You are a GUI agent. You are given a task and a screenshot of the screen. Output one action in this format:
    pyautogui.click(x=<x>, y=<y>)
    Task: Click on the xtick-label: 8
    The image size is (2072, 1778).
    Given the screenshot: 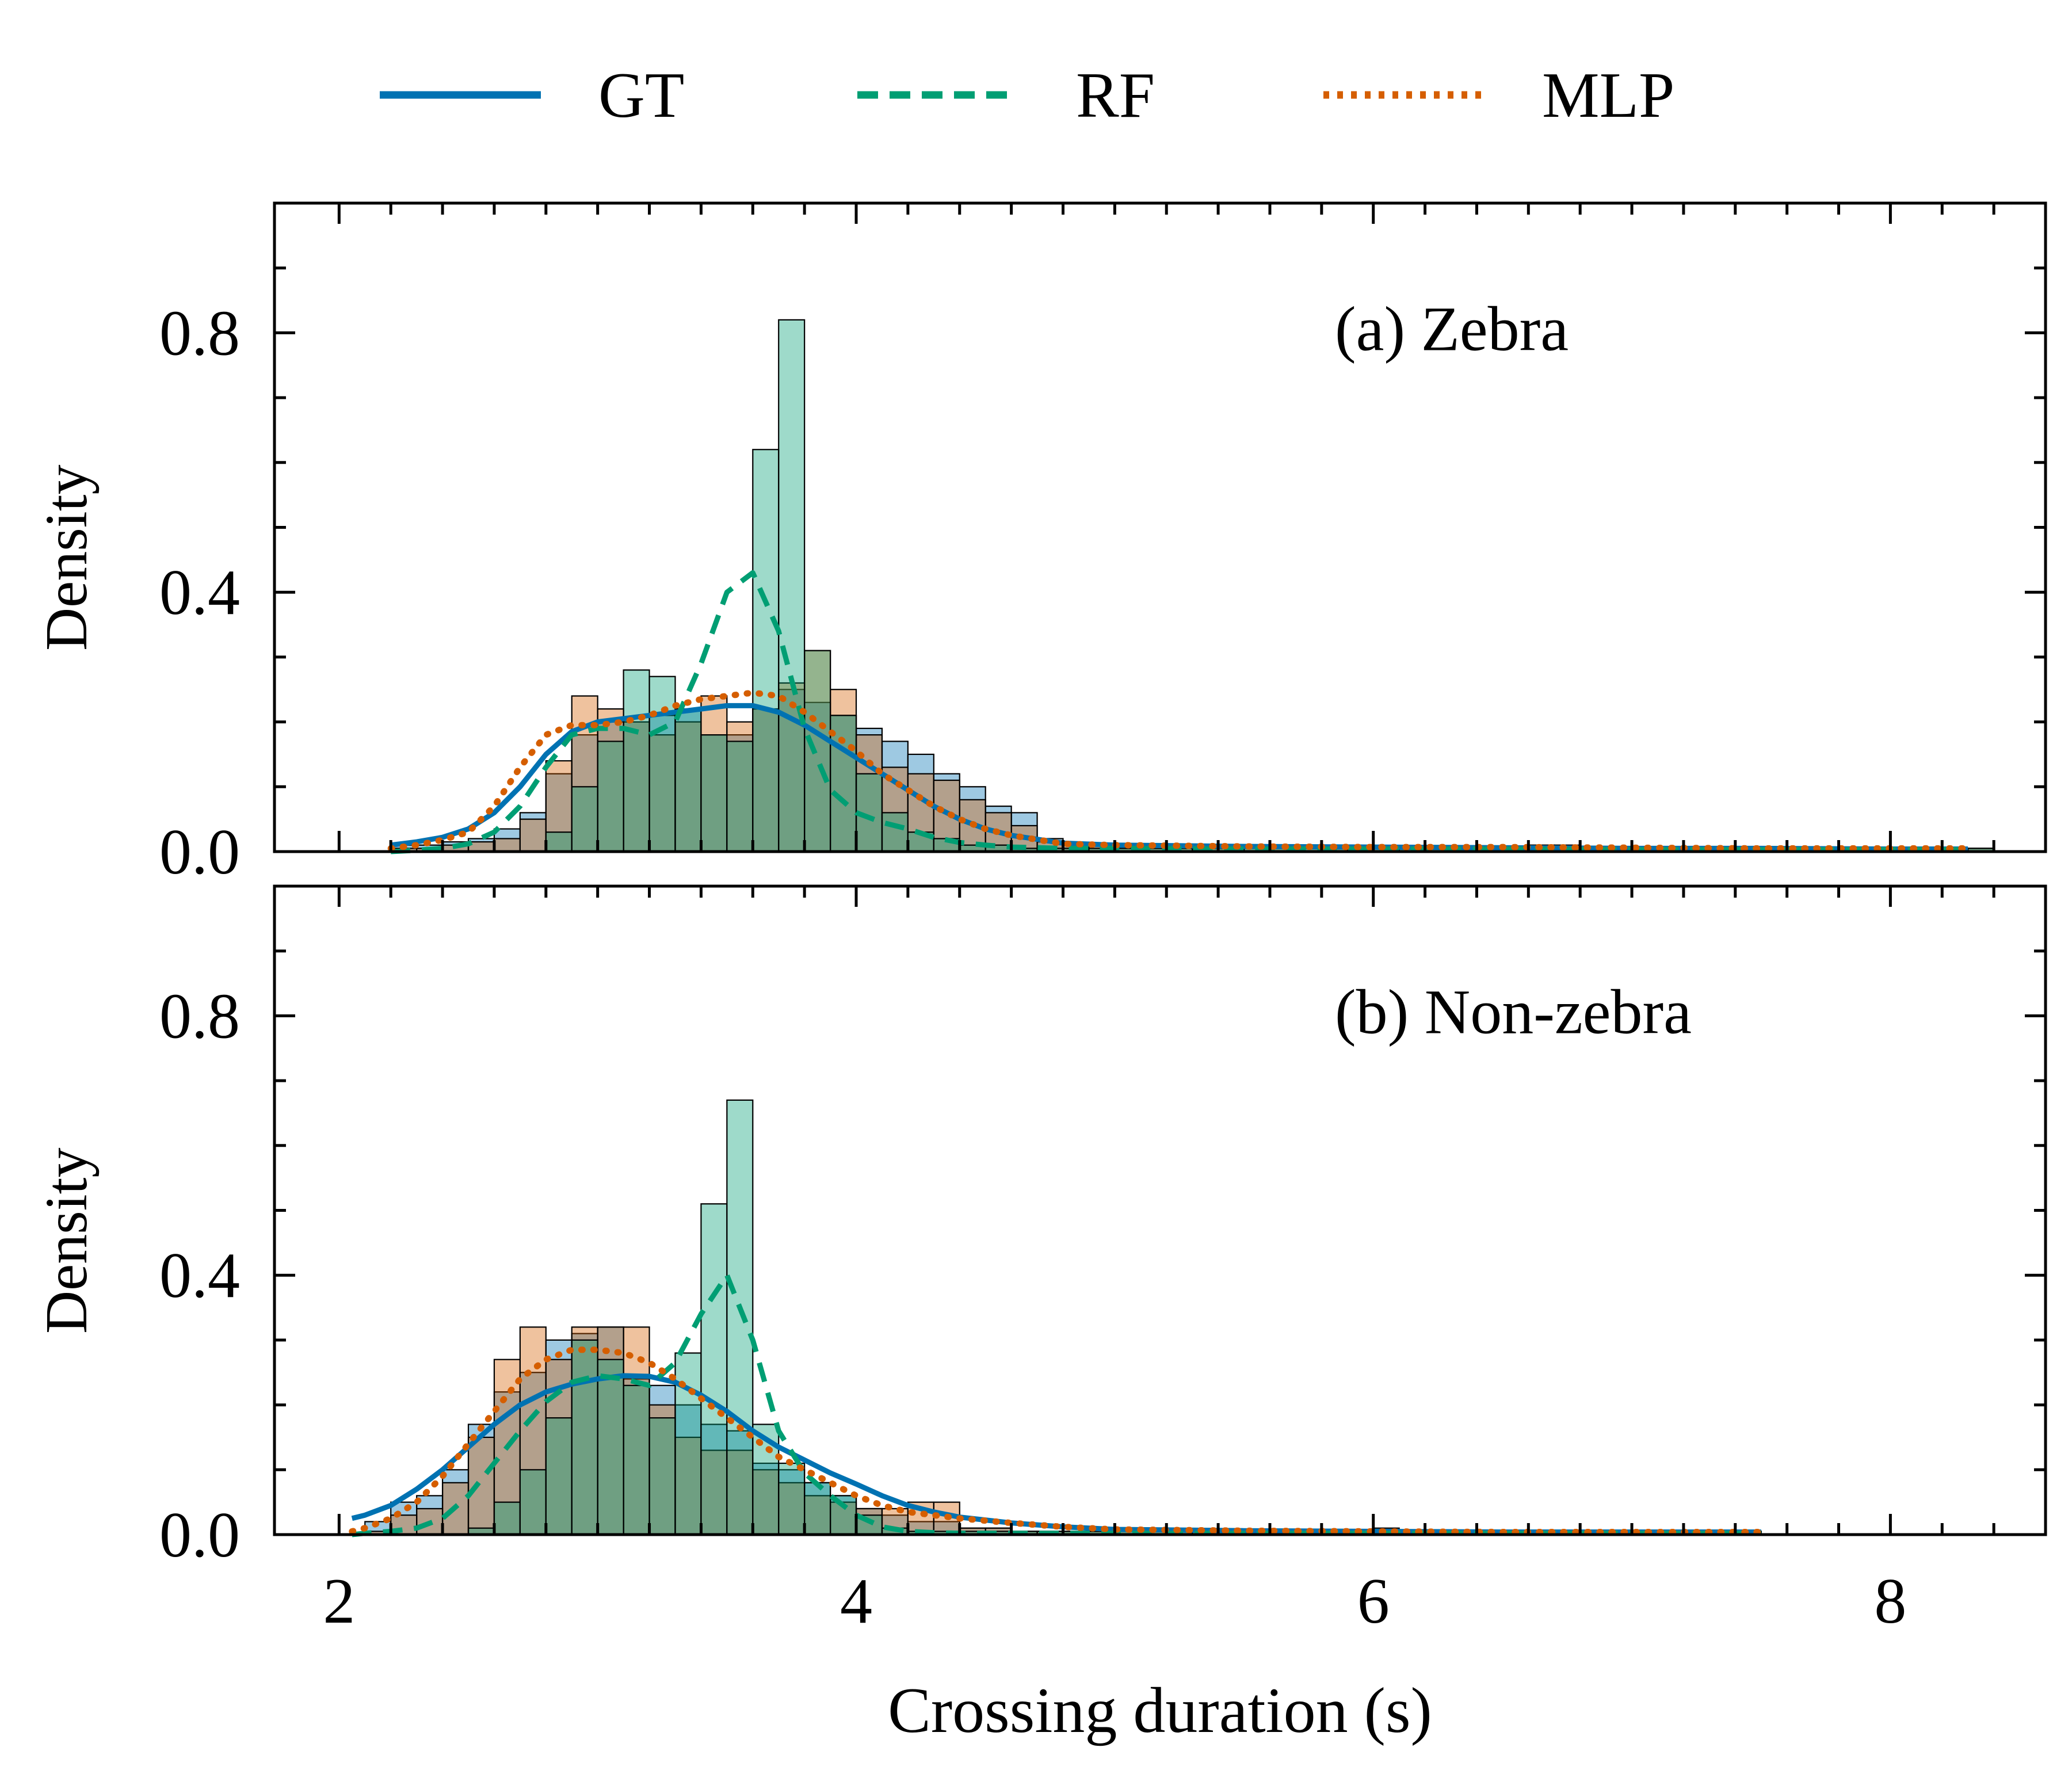 What is the action you would take?
    pyautogui.click(x=1890, y=1602)
    